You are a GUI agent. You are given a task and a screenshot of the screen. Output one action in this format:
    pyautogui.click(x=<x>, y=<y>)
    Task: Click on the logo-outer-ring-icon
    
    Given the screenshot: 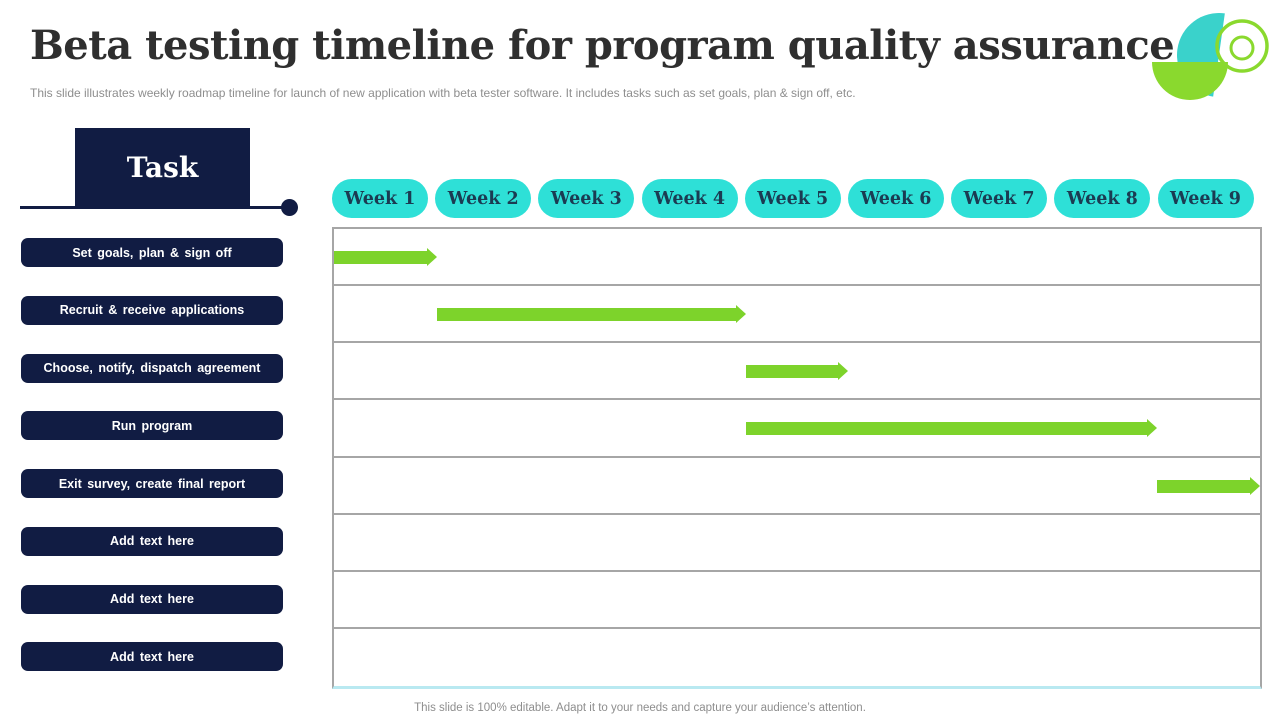 What is the action you would take?
    pyautogui.click(x=1242, y=46)
    